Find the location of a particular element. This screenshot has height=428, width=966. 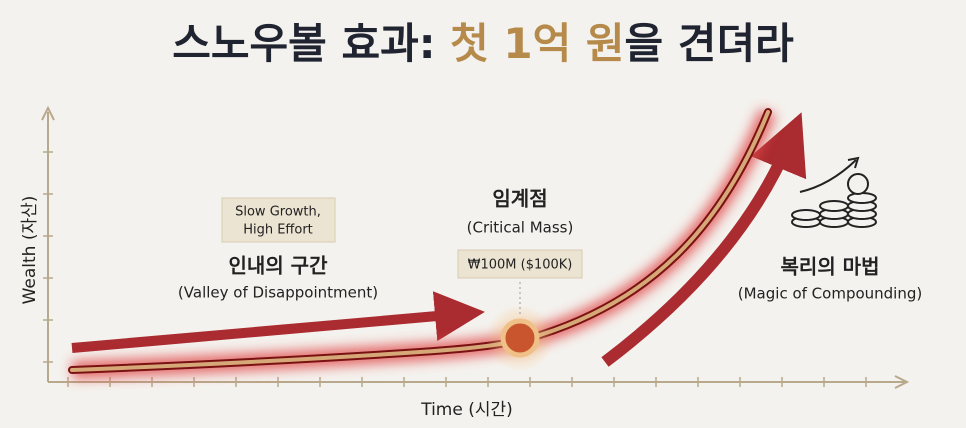

coins-icon is located at coordinates (834, 192).